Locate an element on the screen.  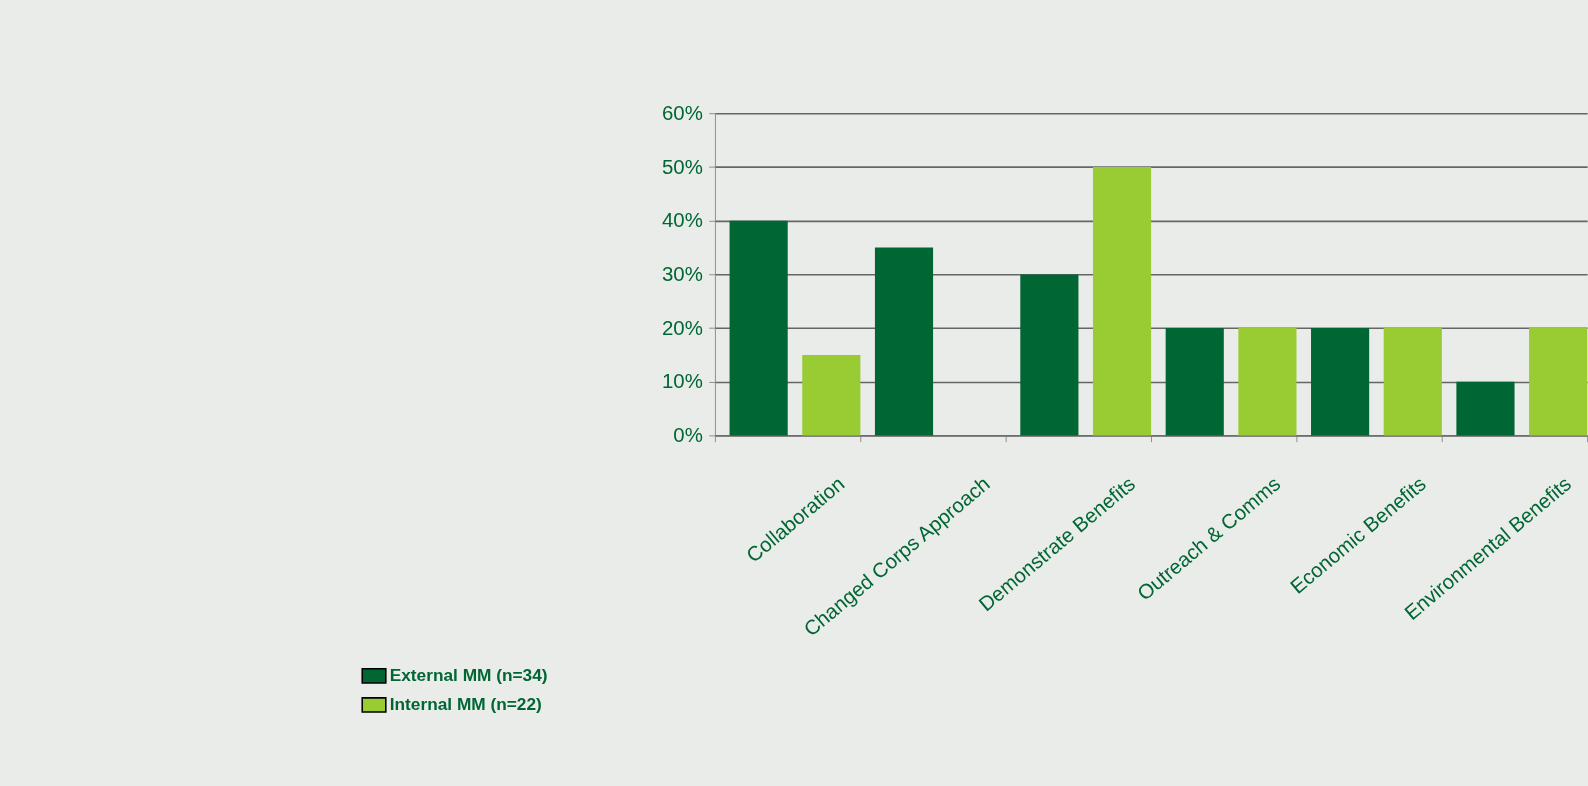
legend-label: Internal MM (n=22) is located at coordinates (465, 704).